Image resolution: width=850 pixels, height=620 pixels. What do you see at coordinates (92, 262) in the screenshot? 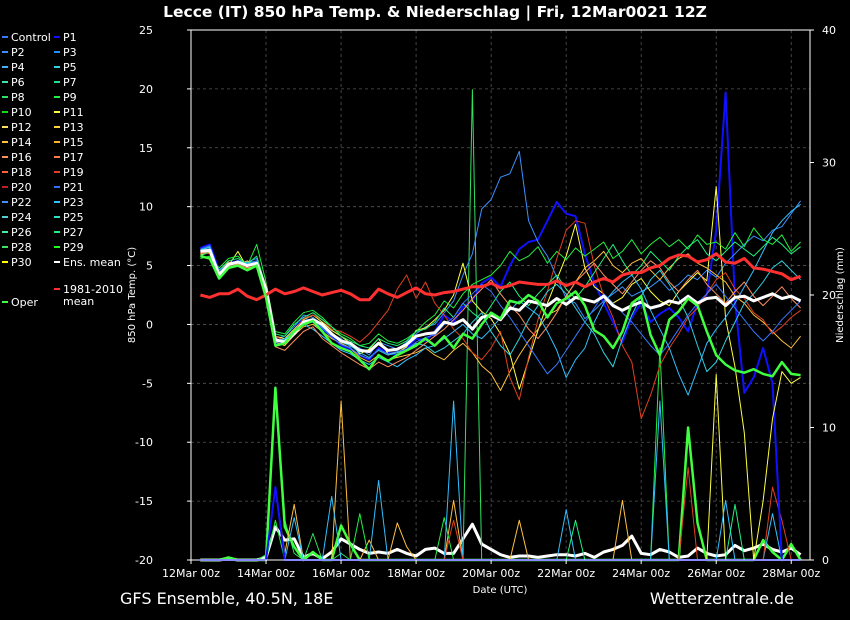
I see `legend-label: Ens. mean` at bounding box center [92, 262].